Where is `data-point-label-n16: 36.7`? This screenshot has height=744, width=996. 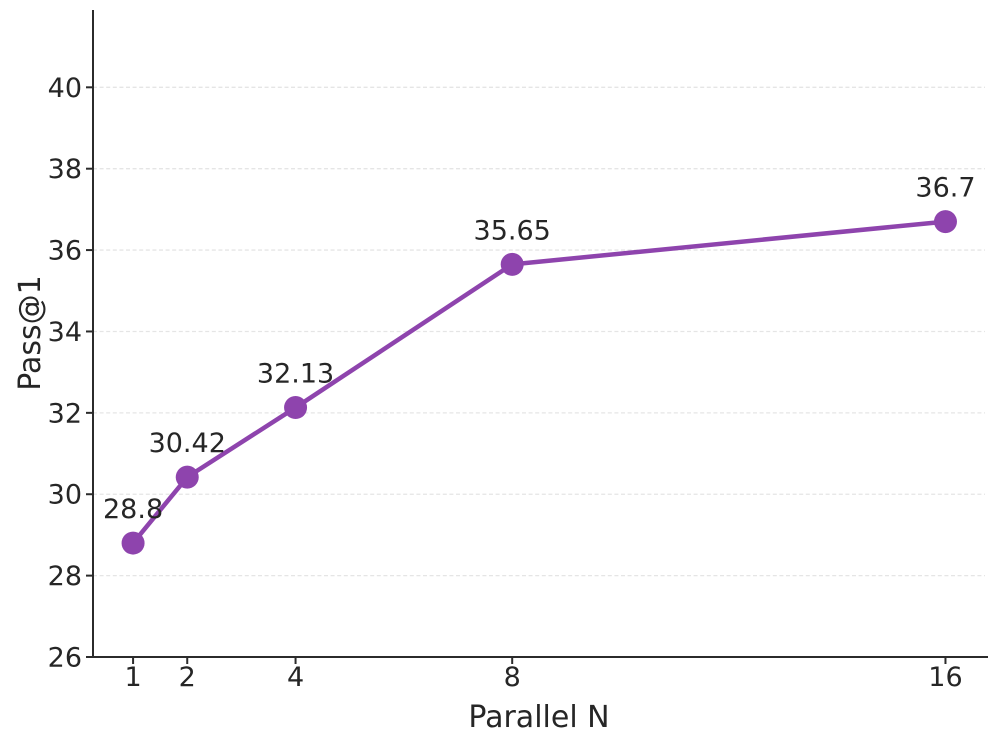 data-point-label-n16: 36.7 is located at coordinates (945, 188).